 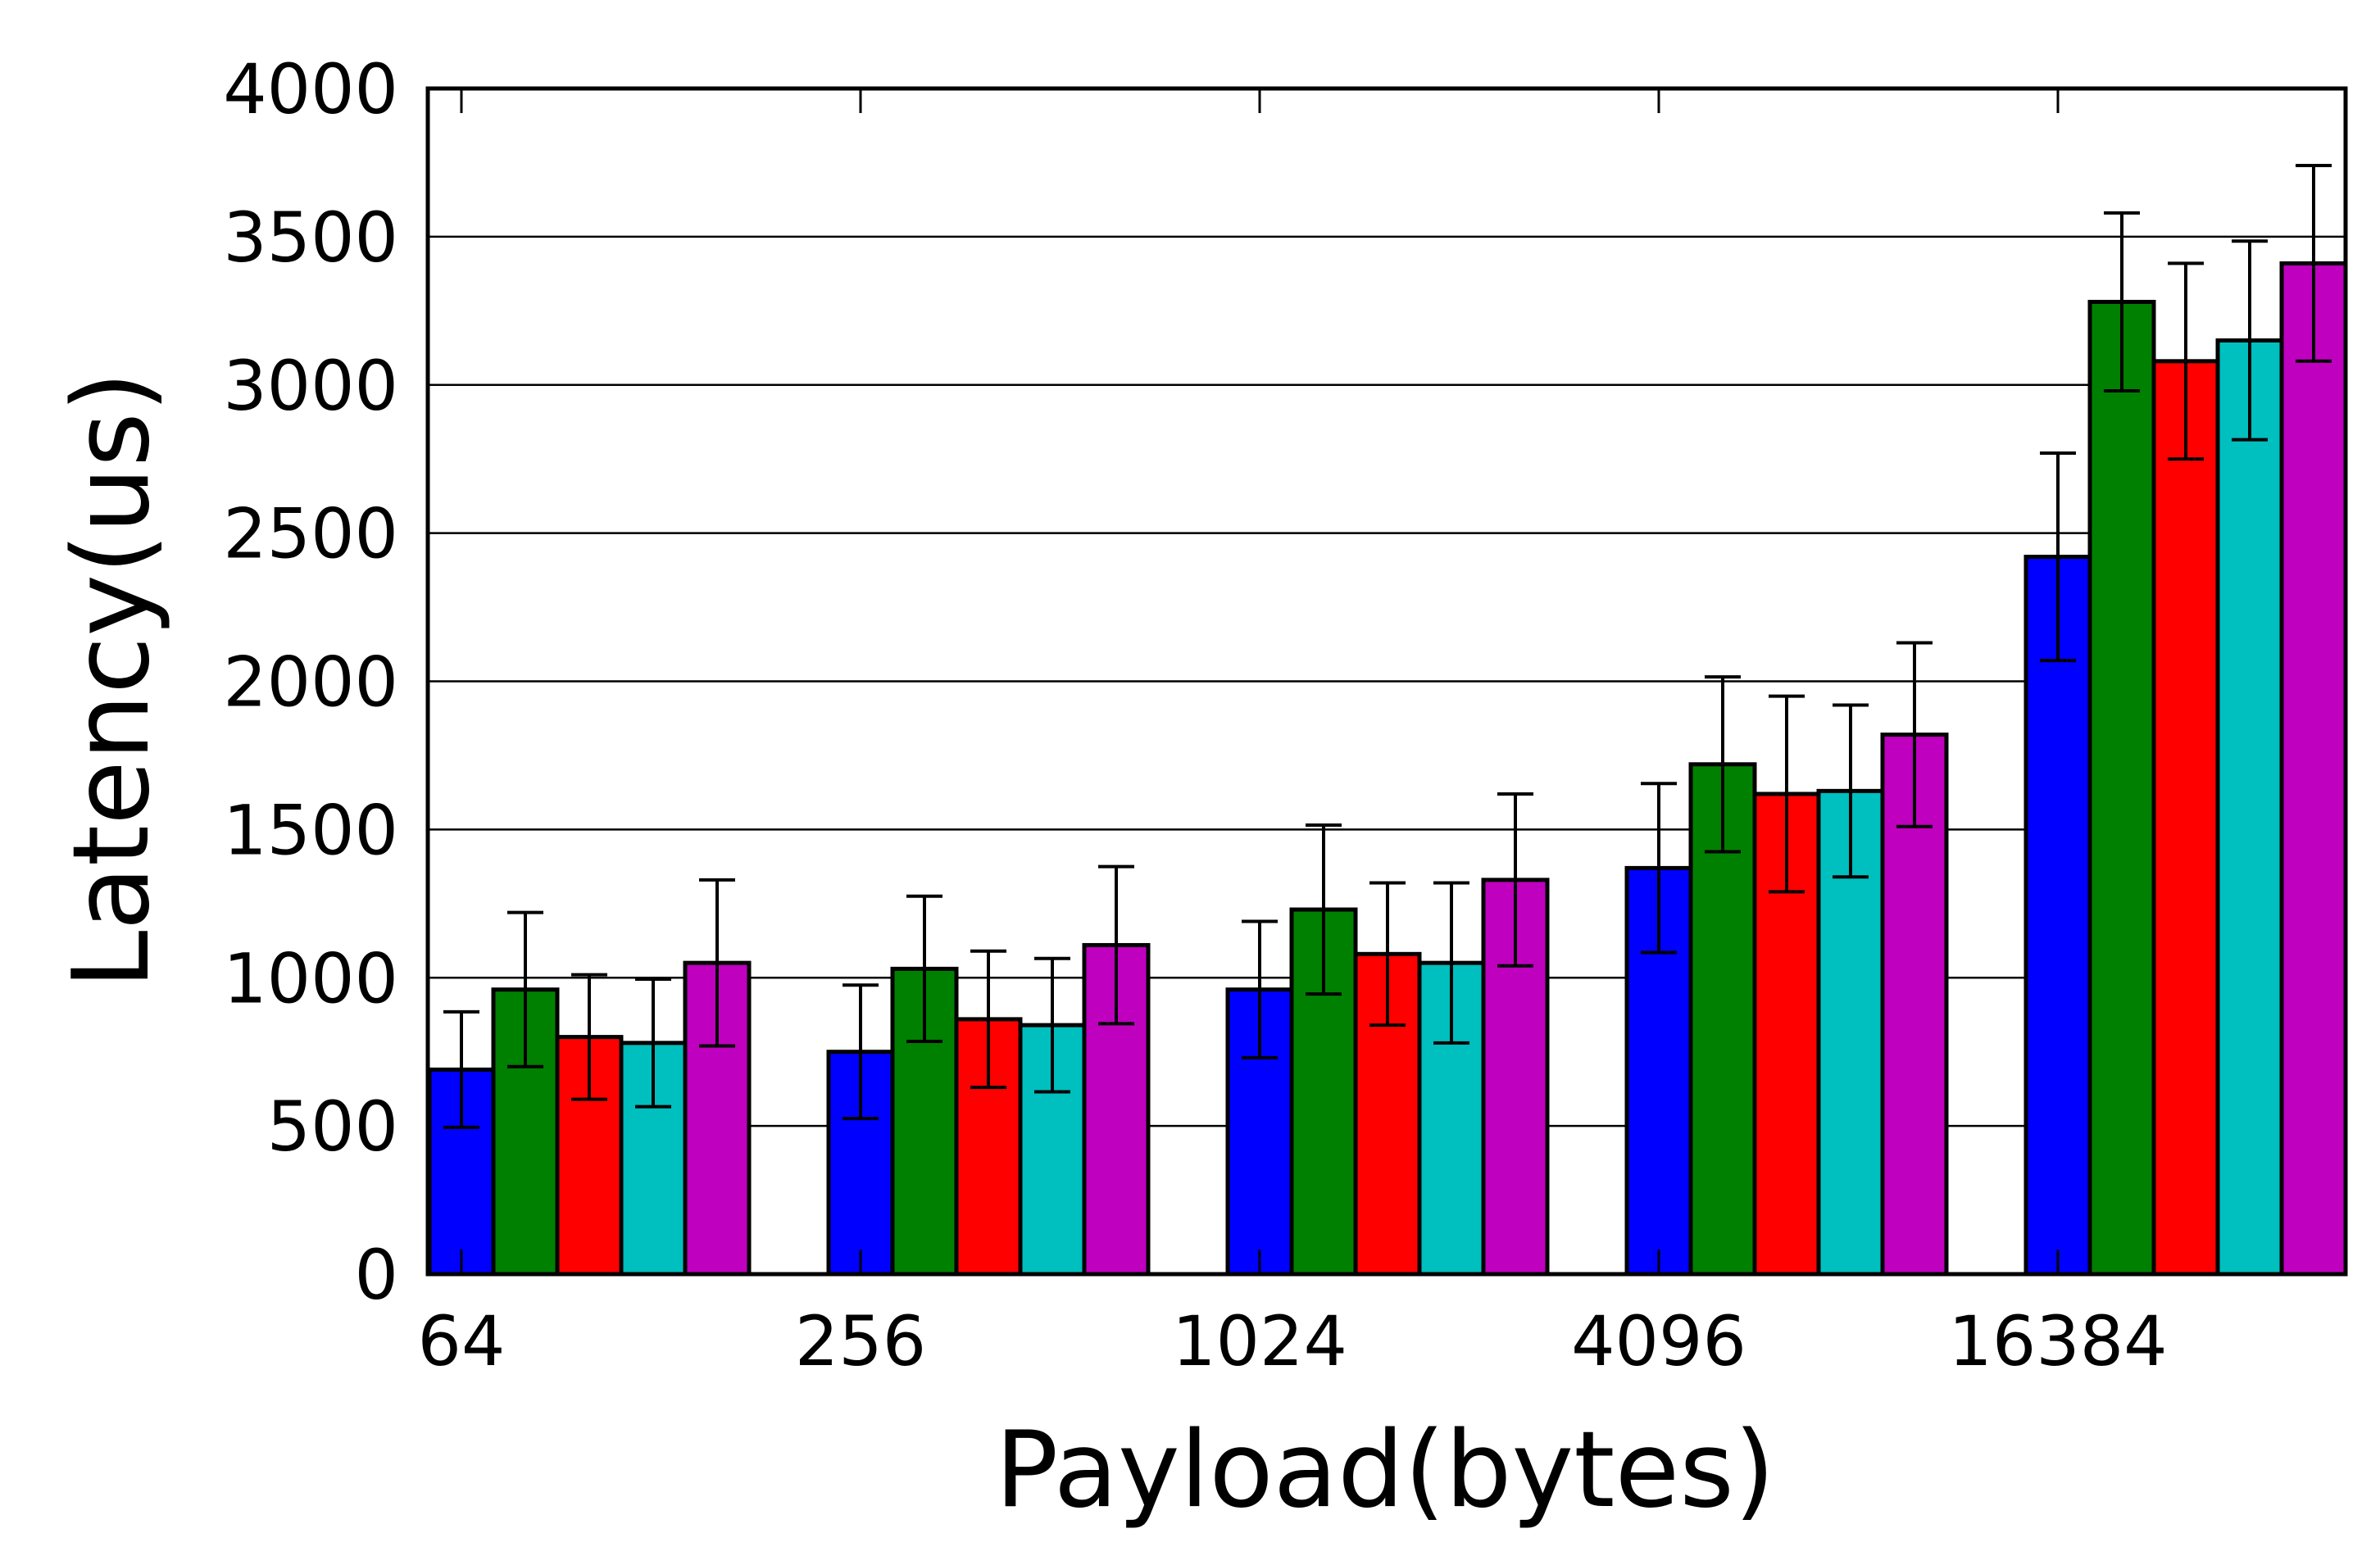 What do you see at coordinates (311, 237) in the screenshot?
I see `y-tick-label: 3500` at bounding box center [311, 237].